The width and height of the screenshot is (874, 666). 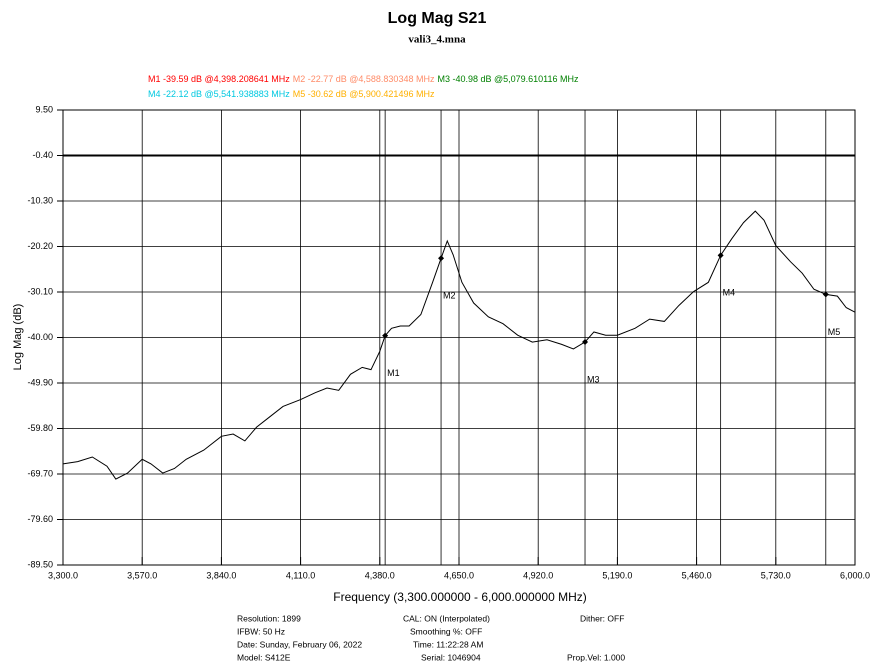 What do you see at coordinates (63, 575) in the screenshot?
I see `x-tick-label: 3,300.0` at bounding box center [63, 575].